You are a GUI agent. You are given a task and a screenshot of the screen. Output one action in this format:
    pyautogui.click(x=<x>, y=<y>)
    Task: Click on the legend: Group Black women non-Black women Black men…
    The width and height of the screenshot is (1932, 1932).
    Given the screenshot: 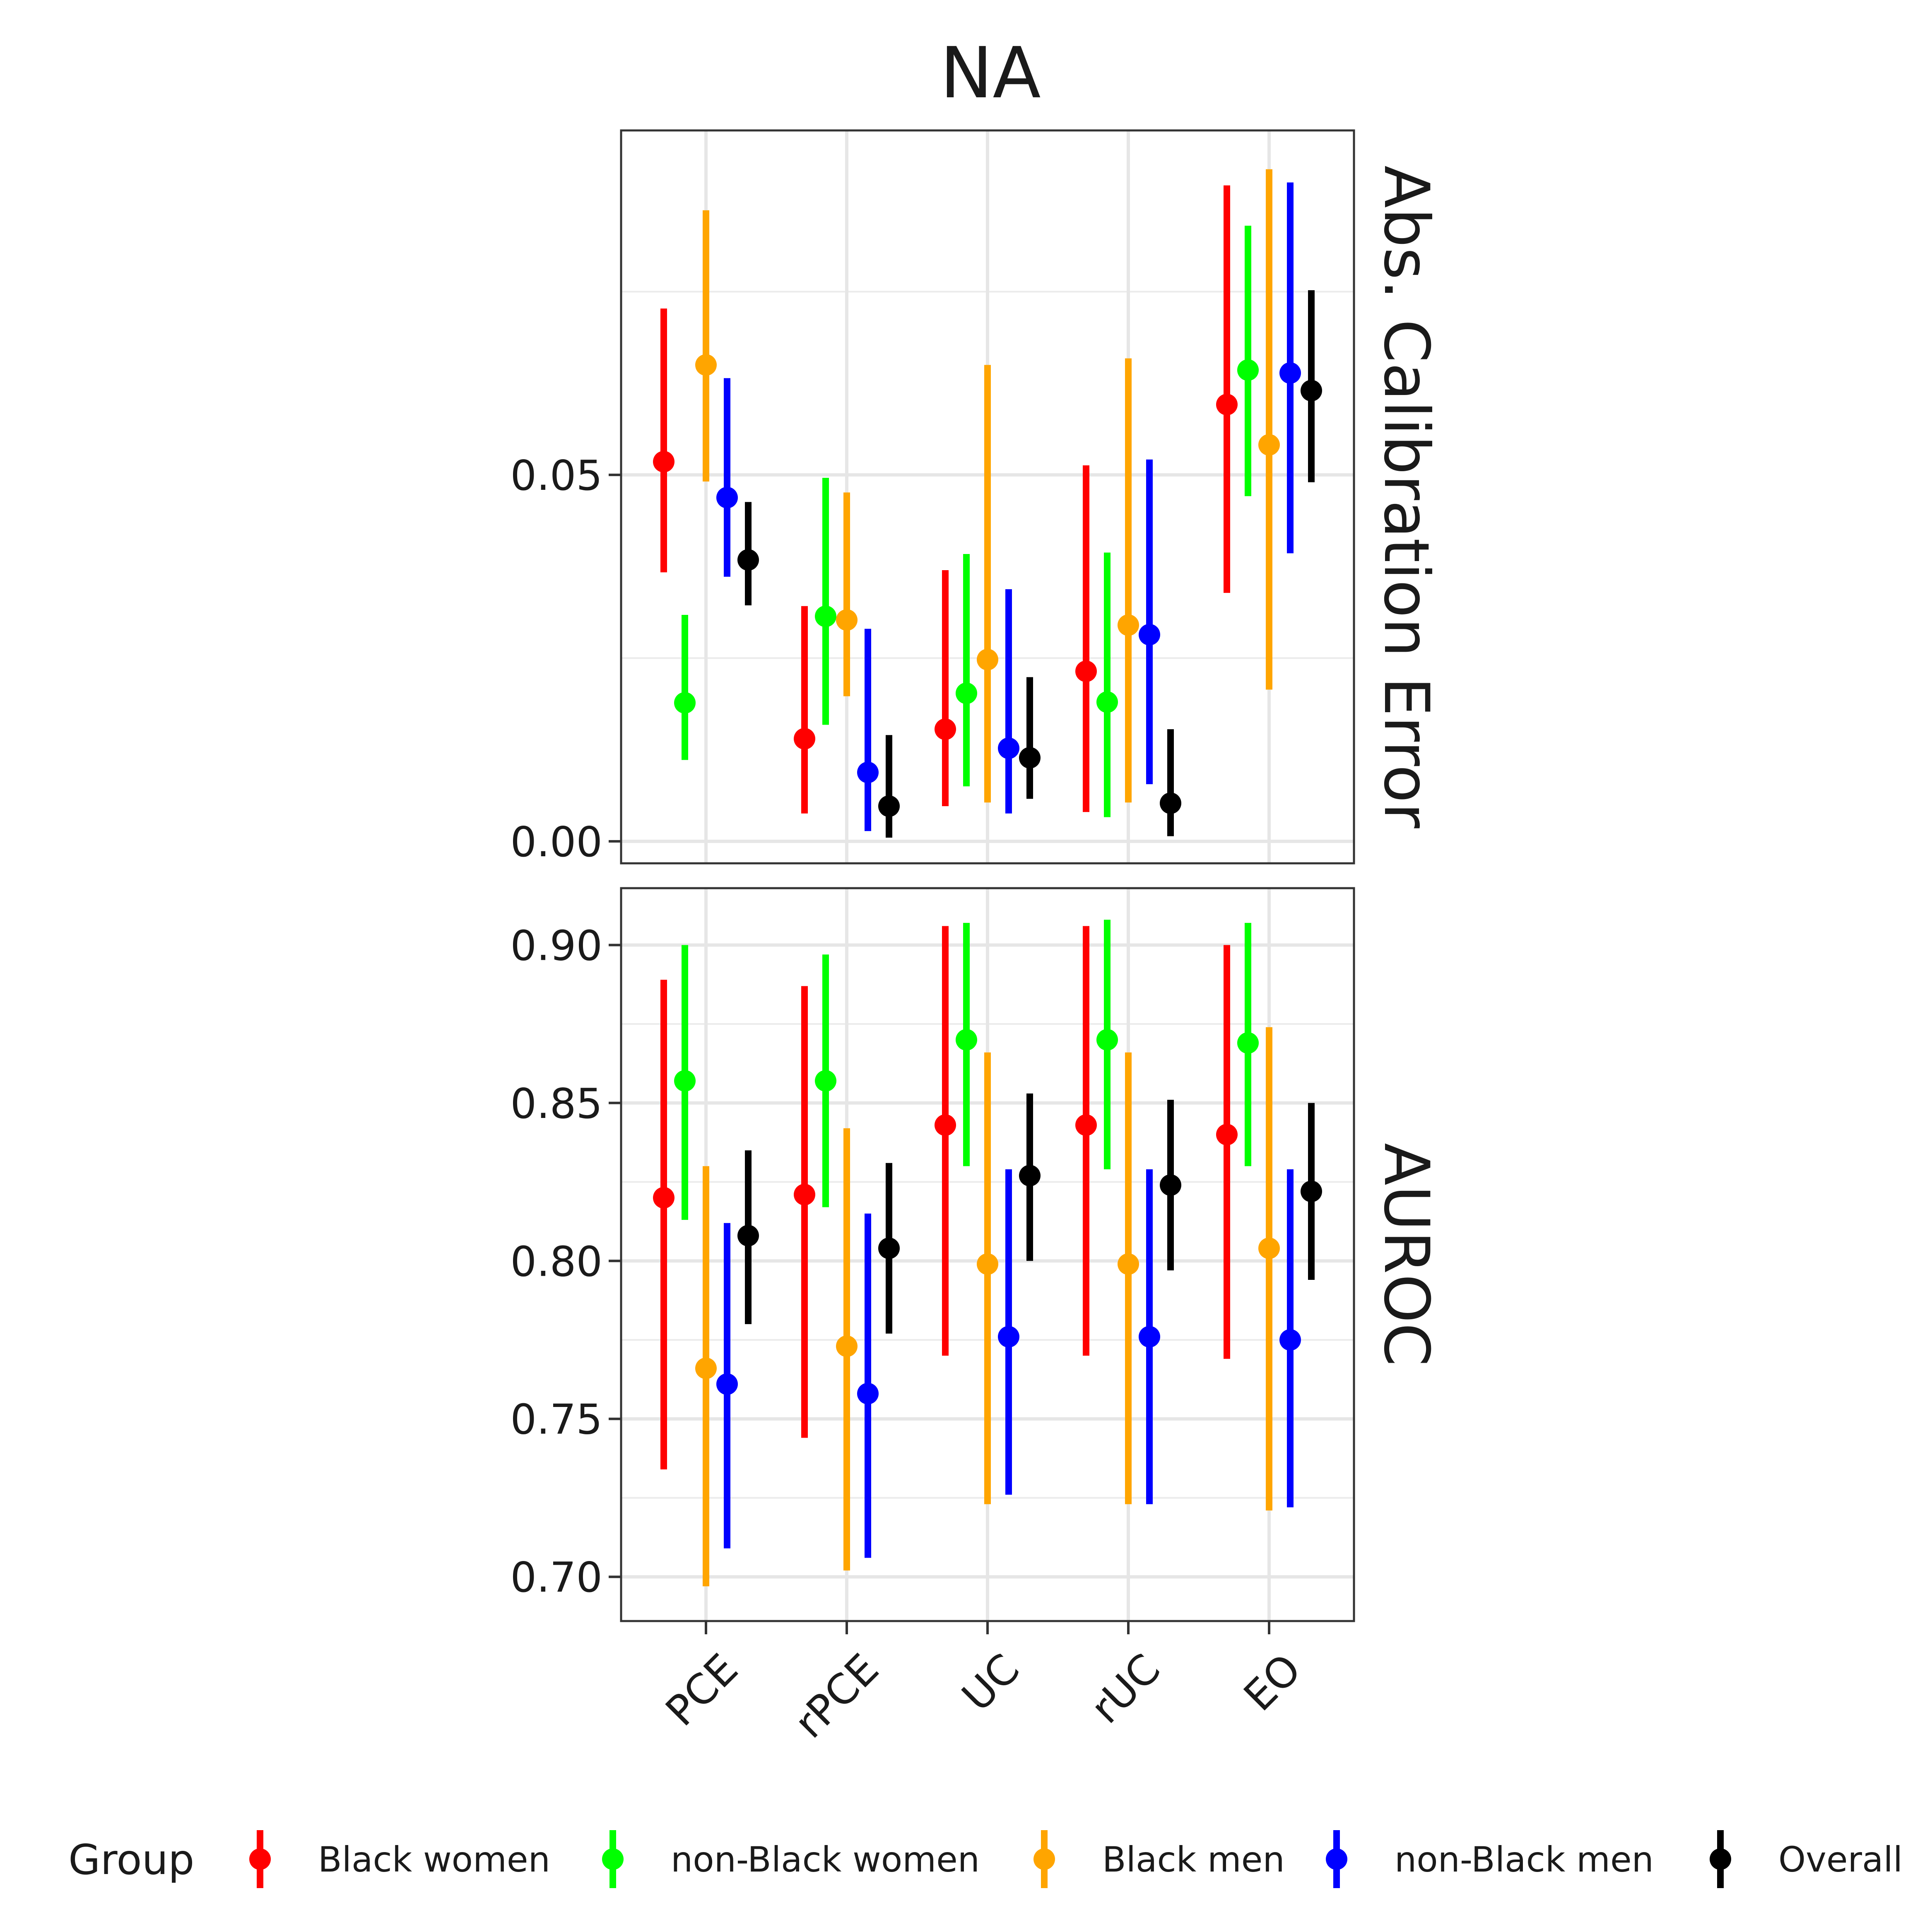 What is the action you would take?
    pyautogui.click(x=985, y=1859)
    